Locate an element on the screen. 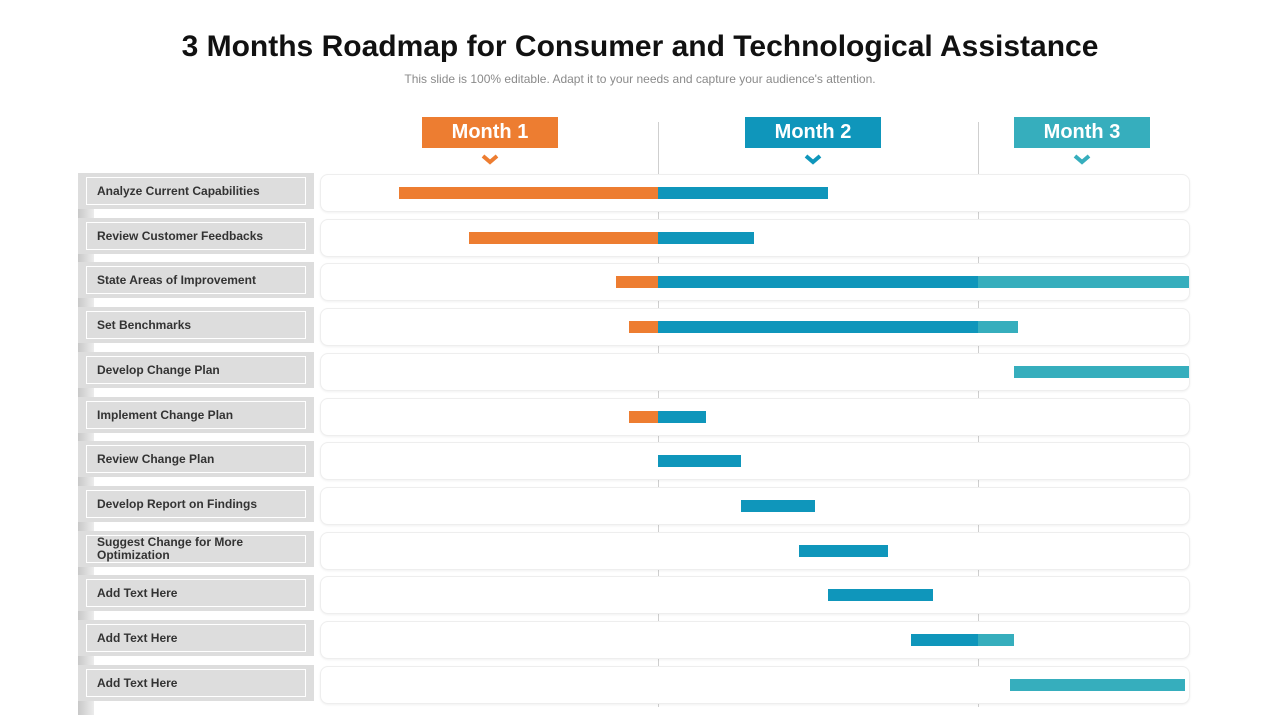 The height and width of the screenshot is (720, 1280). tab-body: Develop Report on Findings is located at coordinates (196, 504).